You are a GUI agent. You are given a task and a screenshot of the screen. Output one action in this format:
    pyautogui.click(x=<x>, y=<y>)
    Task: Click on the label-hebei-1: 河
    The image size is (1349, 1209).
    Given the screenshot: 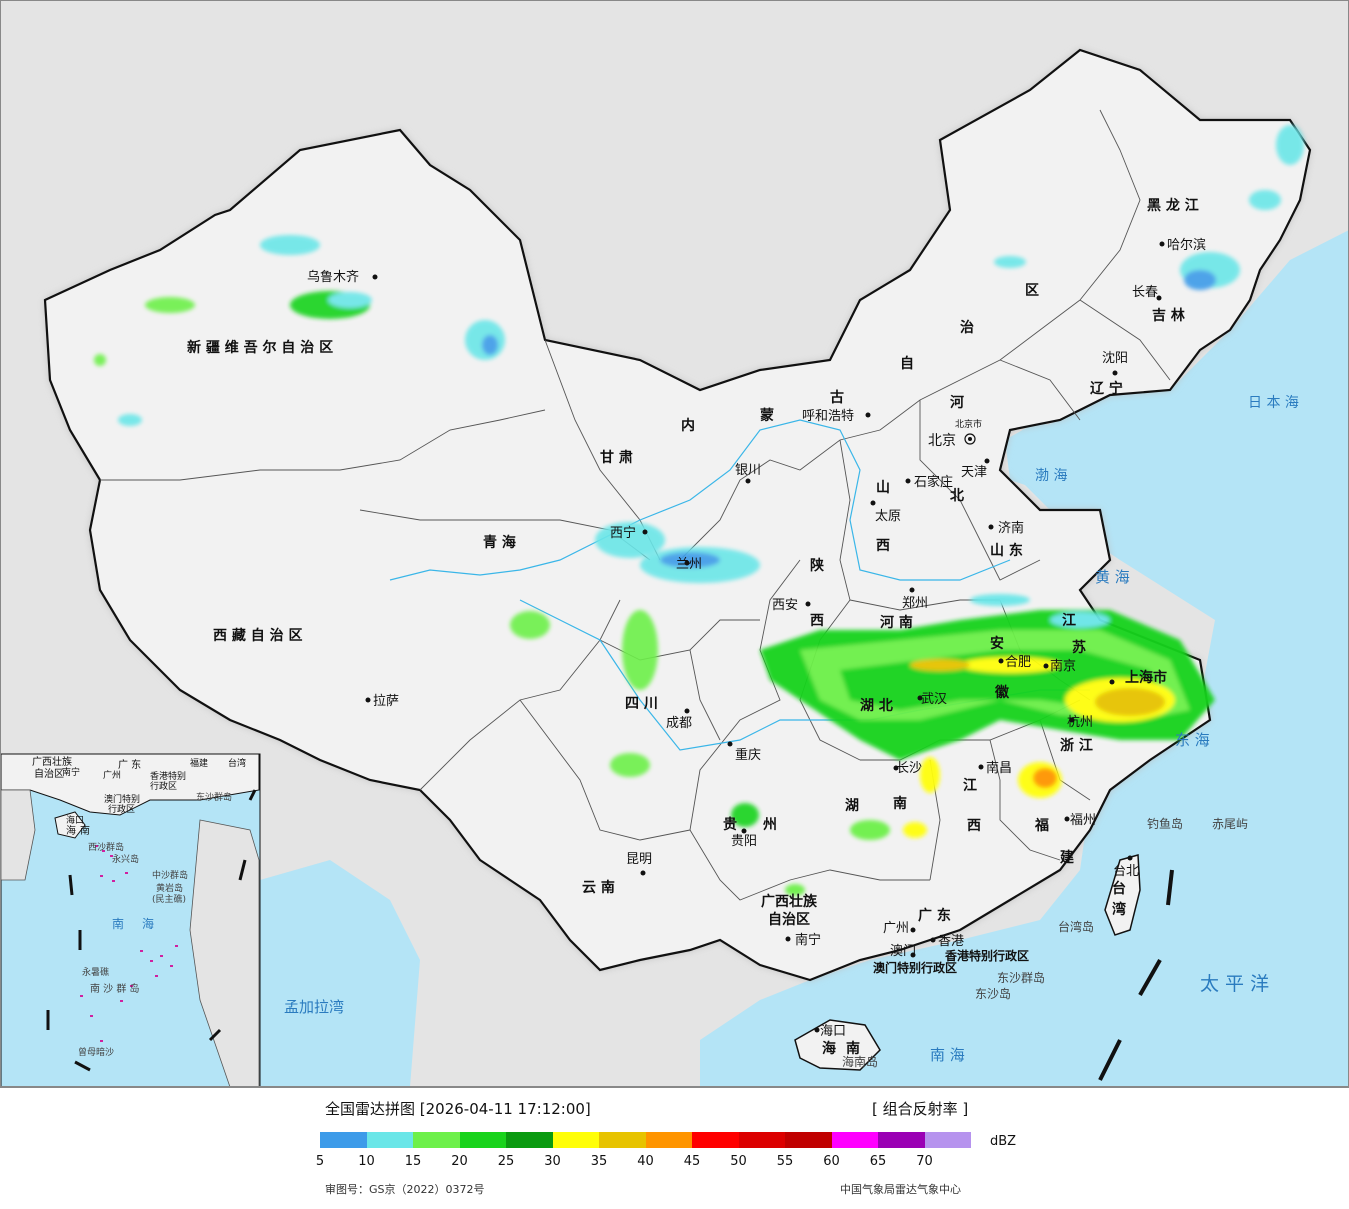 What is the action you would take?
    pyautogui.click(x=957, y=402)
    